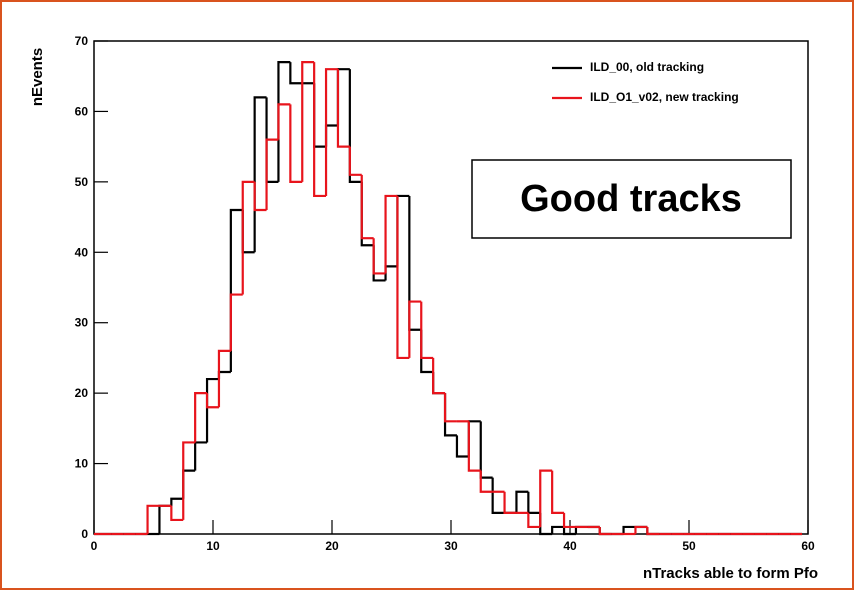 This screenshot has width=854, height=590. Describe the element at coordinates (689, 546) in the screenshot. I see `x-tick-label: 50` at that location.